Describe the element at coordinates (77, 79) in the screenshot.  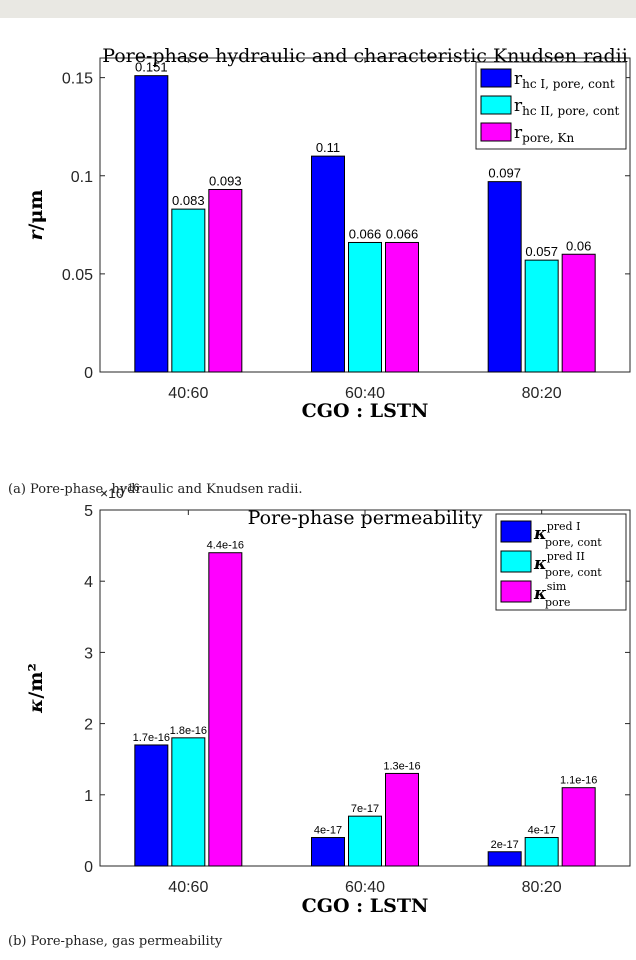
I see `y-tick-label: 0.15` at that location.